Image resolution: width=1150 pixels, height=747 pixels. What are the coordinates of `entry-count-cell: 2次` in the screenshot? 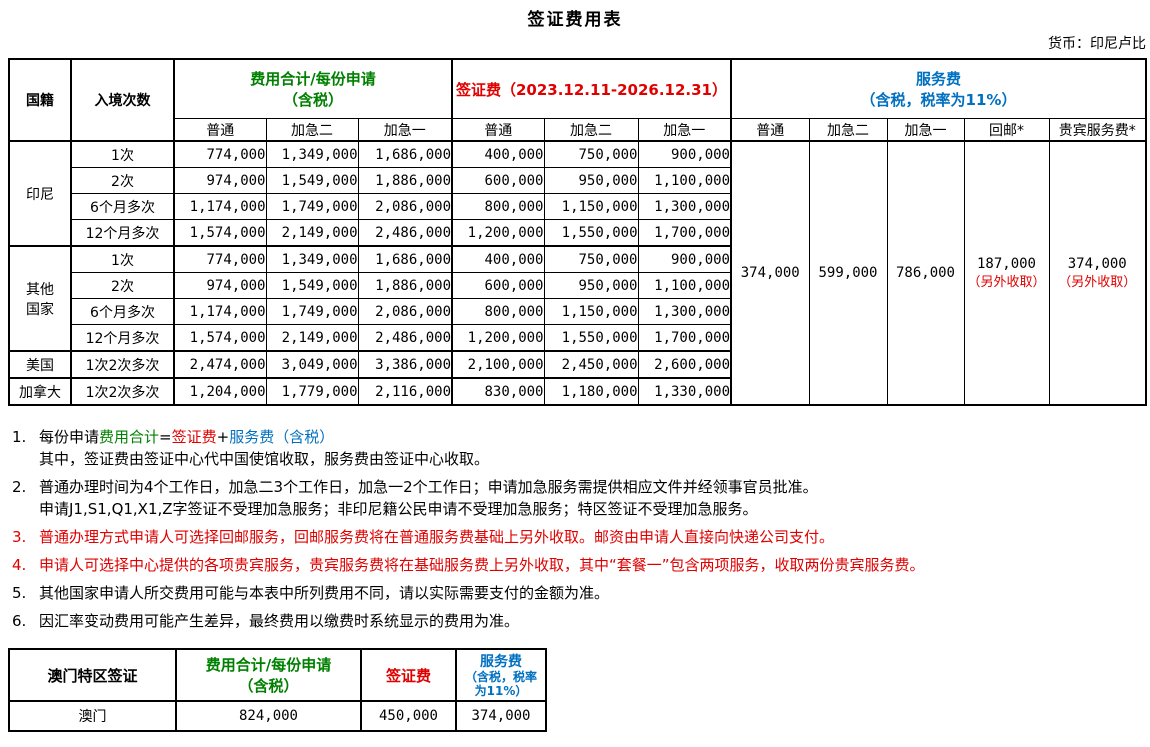 It's located at (122, 180).